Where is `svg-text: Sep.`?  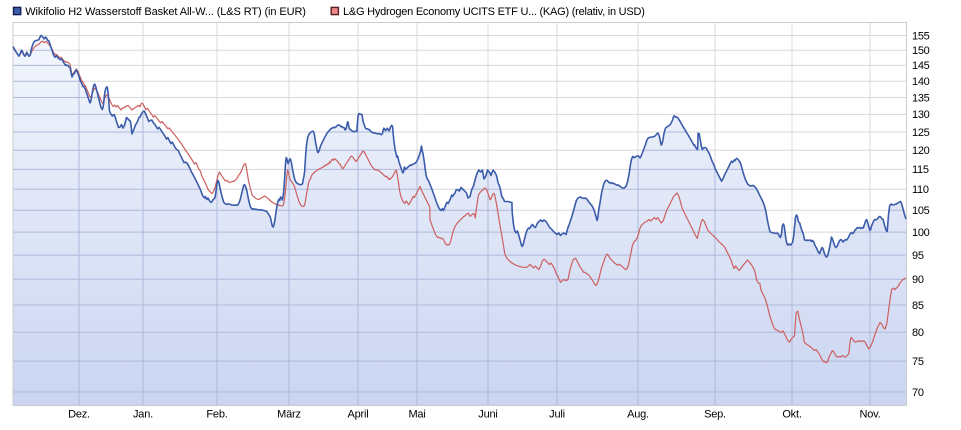
svg-text: Sep. is located at coordinates (715, 414).